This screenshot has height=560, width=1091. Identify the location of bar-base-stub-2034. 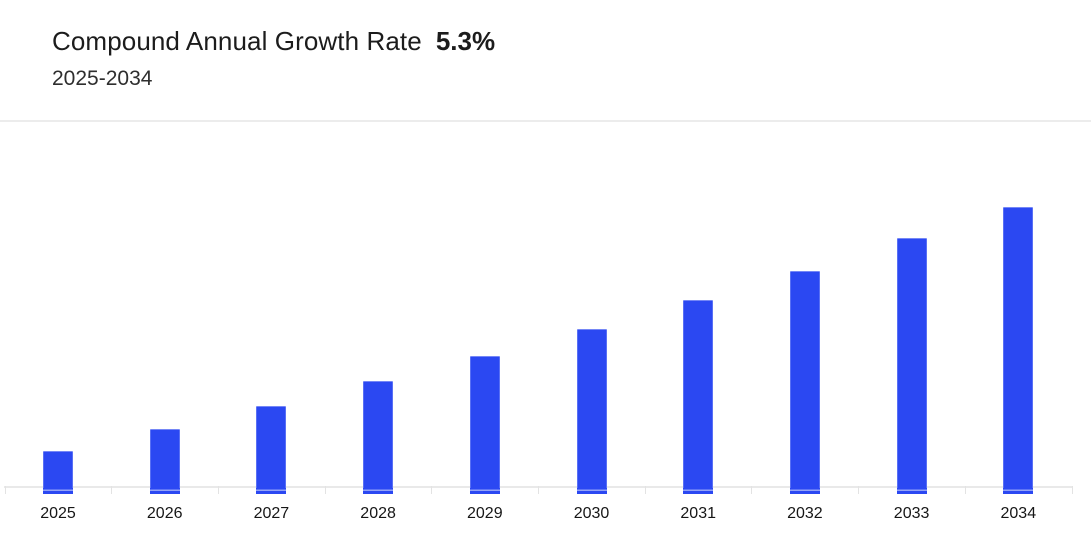
(1018, 491).